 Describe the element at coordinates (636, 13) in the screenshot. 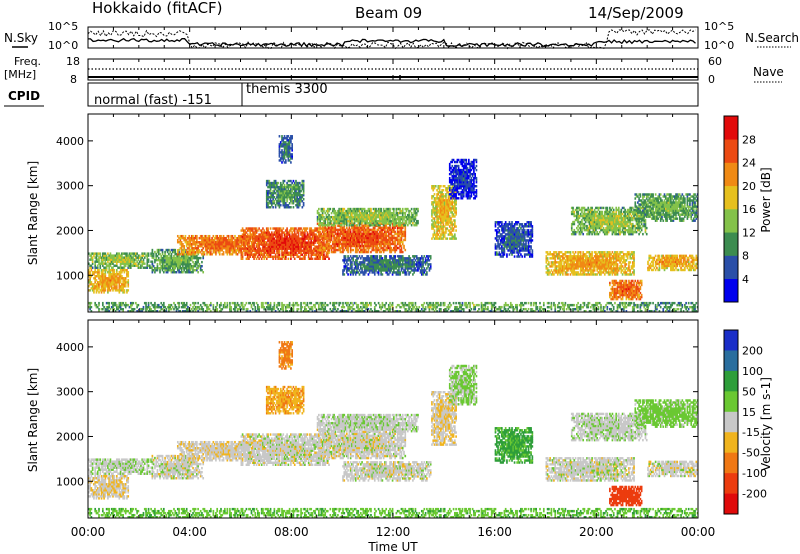

I see `date-title: 14/Sep/2009` at that location.